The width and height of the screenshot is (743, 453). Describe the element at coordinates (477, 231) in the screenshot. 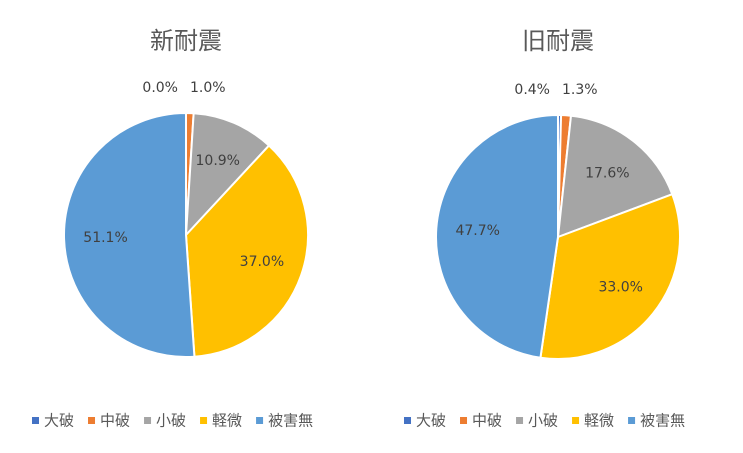

I see `data-label: 47.7%` at that location.